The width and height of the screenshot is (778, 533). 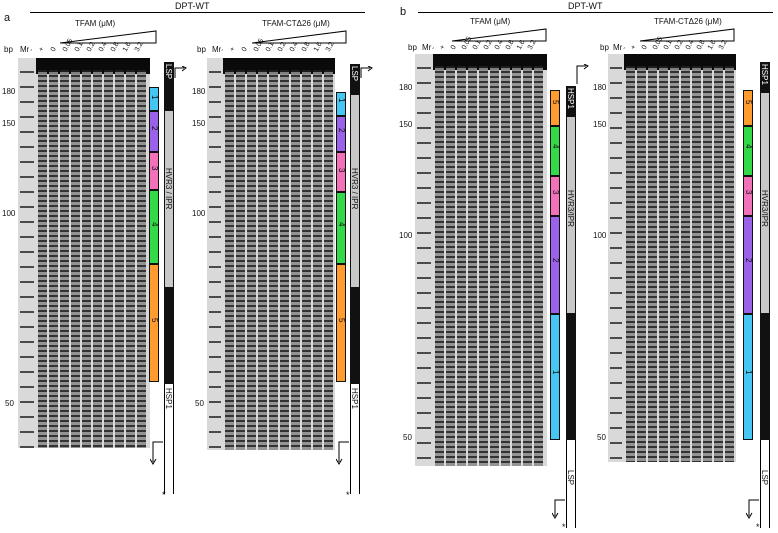 I want to click on panel-b-left-wedge, so click(x=499, y=35).